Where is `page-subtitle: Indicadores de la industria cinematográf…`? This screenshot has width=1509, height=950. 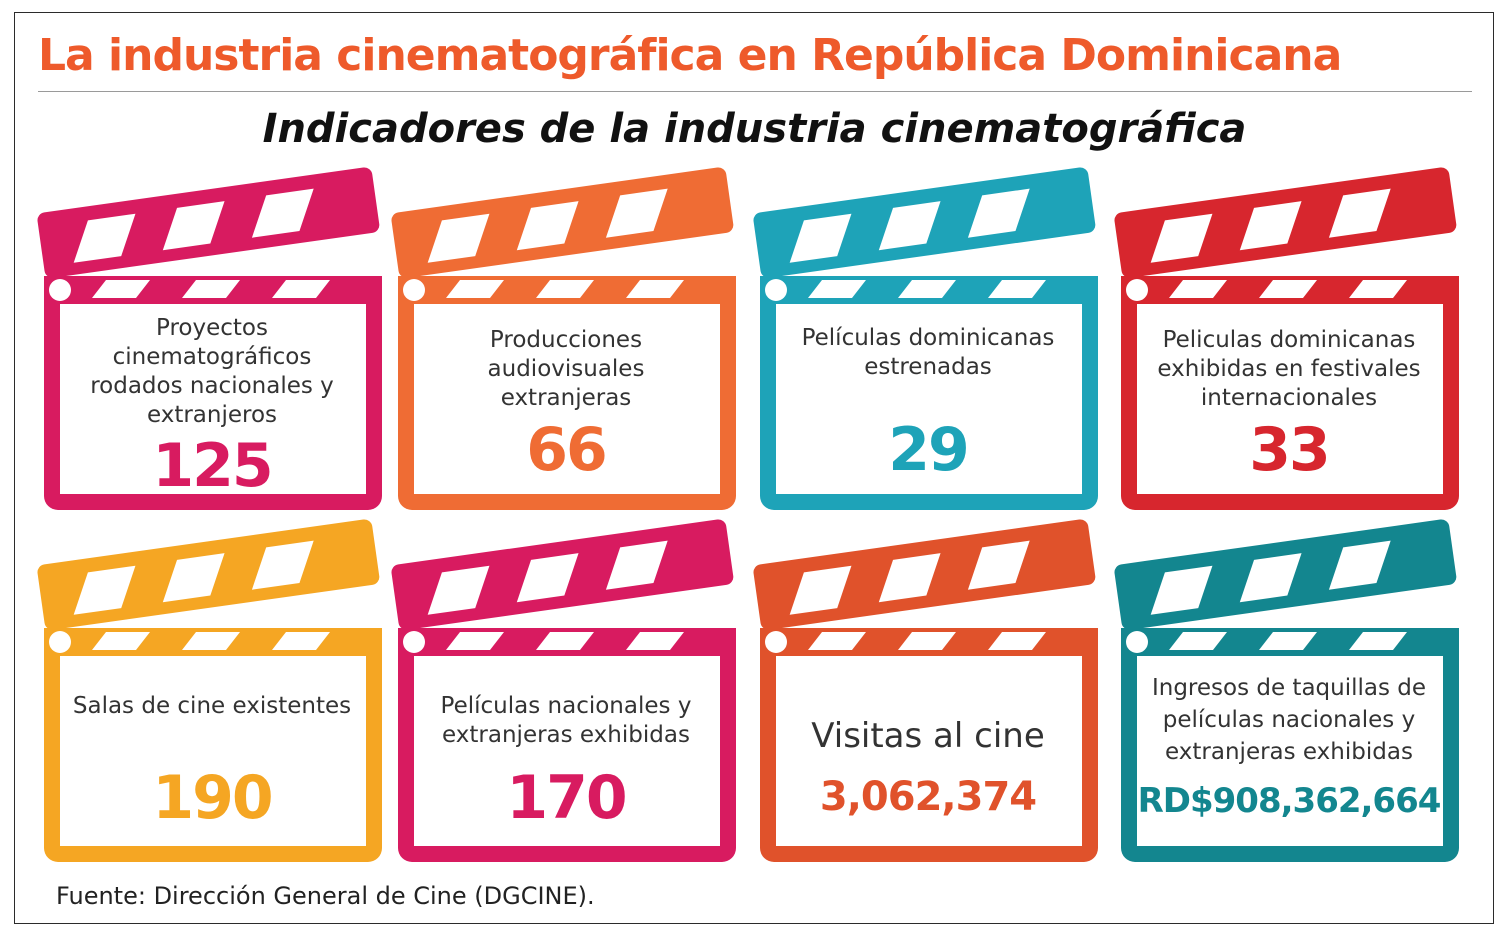
page-subtitle: Indicadores de la industria cinematográf… is located at coordinates (754, 129).